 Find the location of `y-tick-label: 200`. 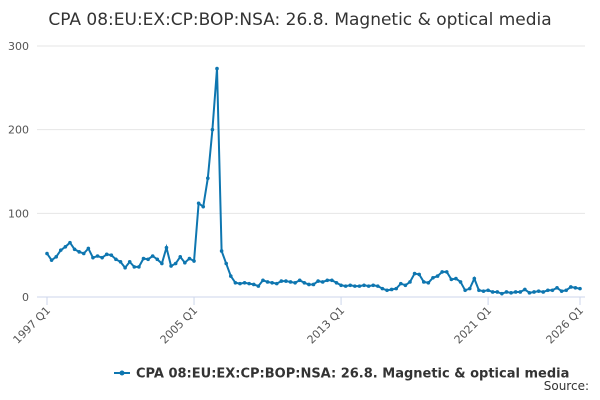

y-tick-label: 200 is located at coordinates (18, 130).